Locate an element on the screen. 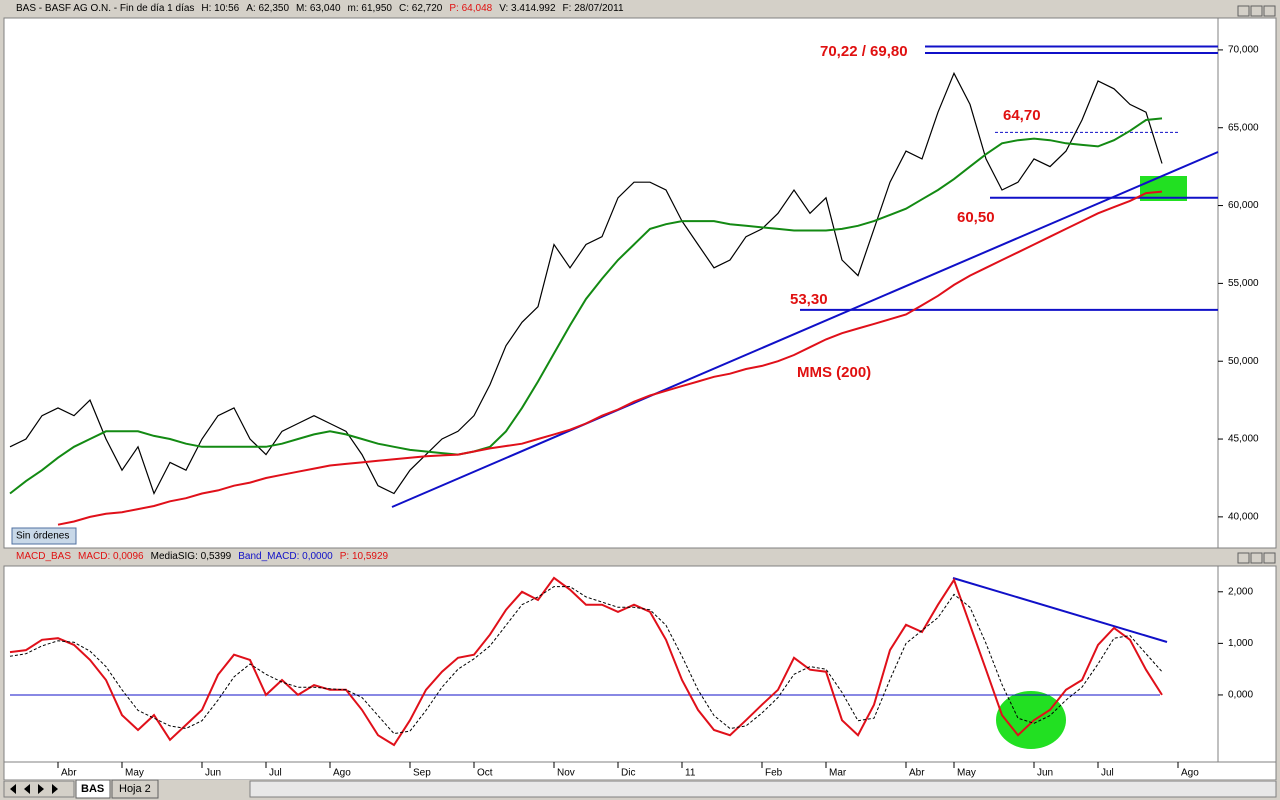 This screenshot has width=1280, height=800. level-label: 60,50 is located at coordinates (976, 217).